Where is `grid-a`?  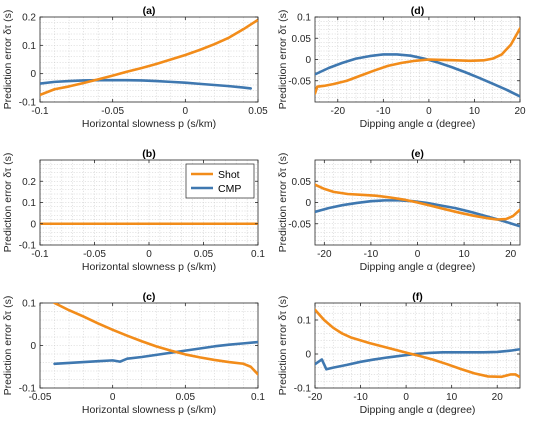
grid-a is located at coordinates (149, 59).